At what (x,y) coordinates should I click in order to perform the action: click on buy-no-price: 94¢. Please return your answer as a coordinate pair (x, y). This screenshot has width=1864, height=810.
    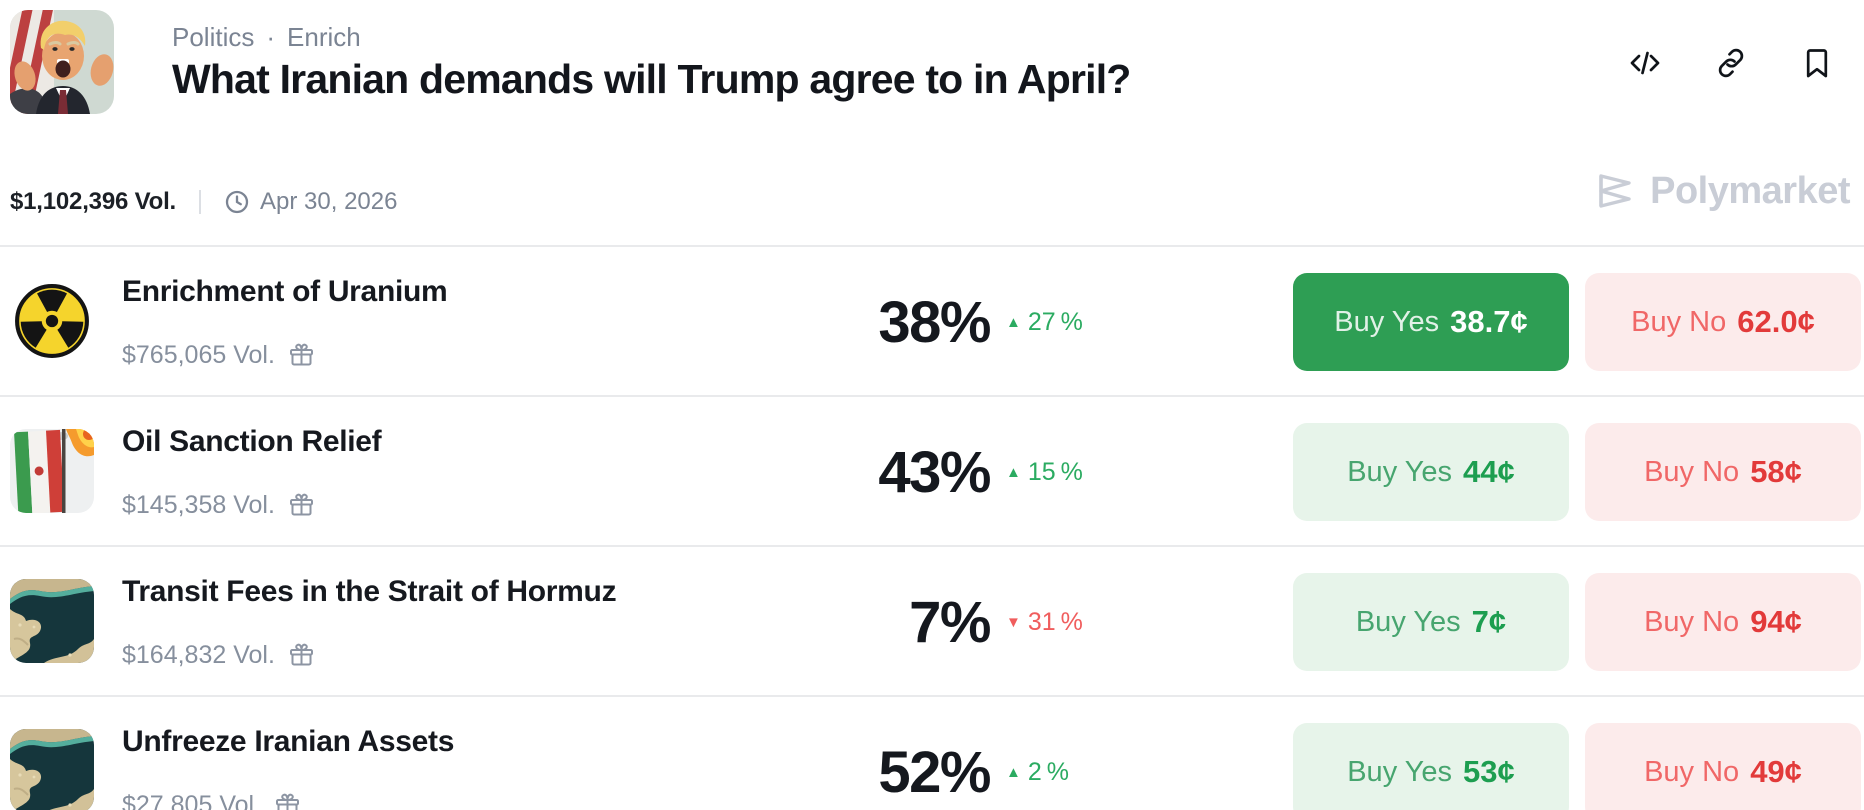
    Looking at the image, I should click on (1776, 621).